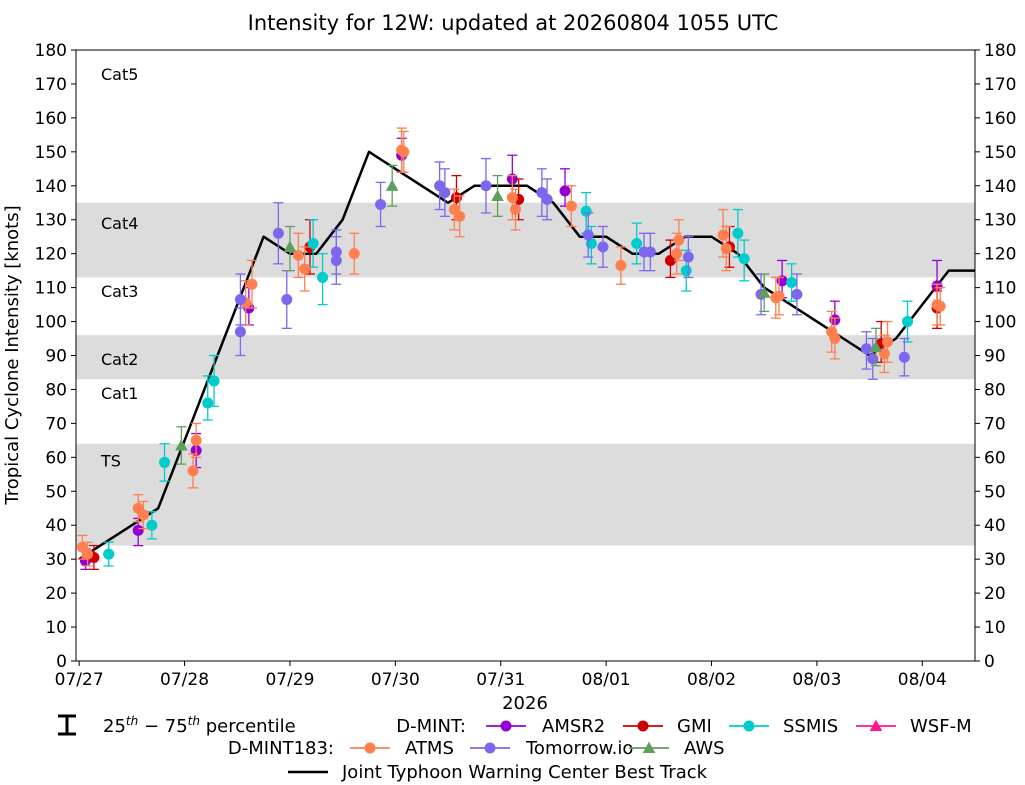 The image size is (1025, 785). Describe the element at coordinates (694, 726) in the screenshot. I see `legend-label-gmi: GMI` at that location.